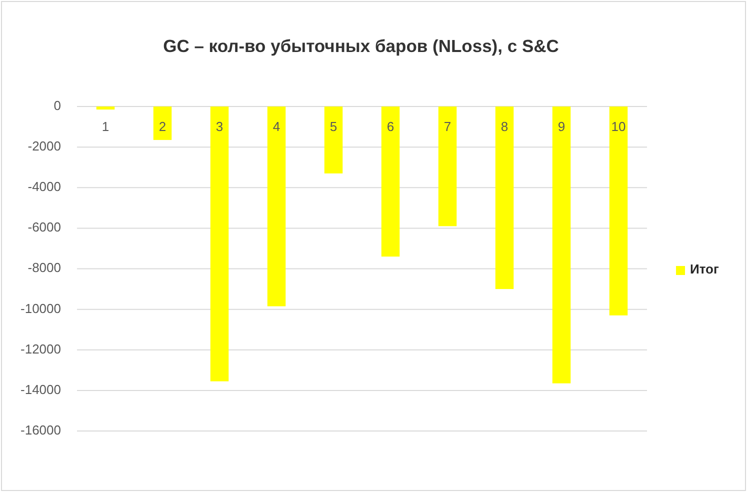 This screenshot has height=493, width=747. Describe the element at coordinates (40, 348) in the screenshot. I see `y-tick-label: -12000` at that location.